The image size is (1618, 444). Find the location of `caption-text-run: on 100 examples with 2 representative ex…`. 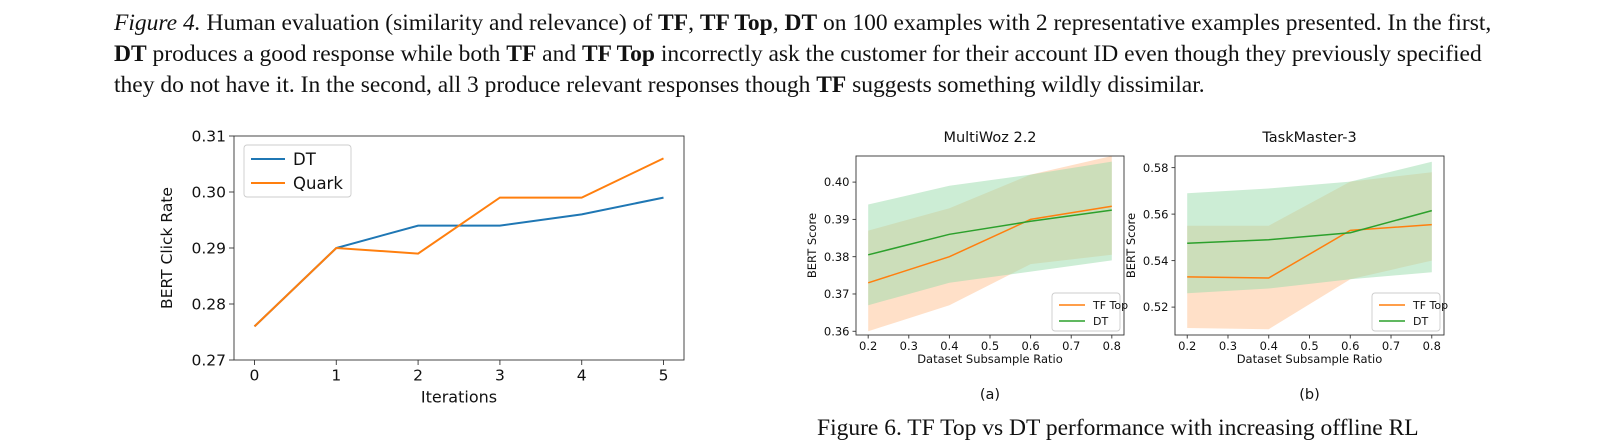

caption-text-run: on 100 examples with 2 representative ex… is located at coordinates (1154, 23).